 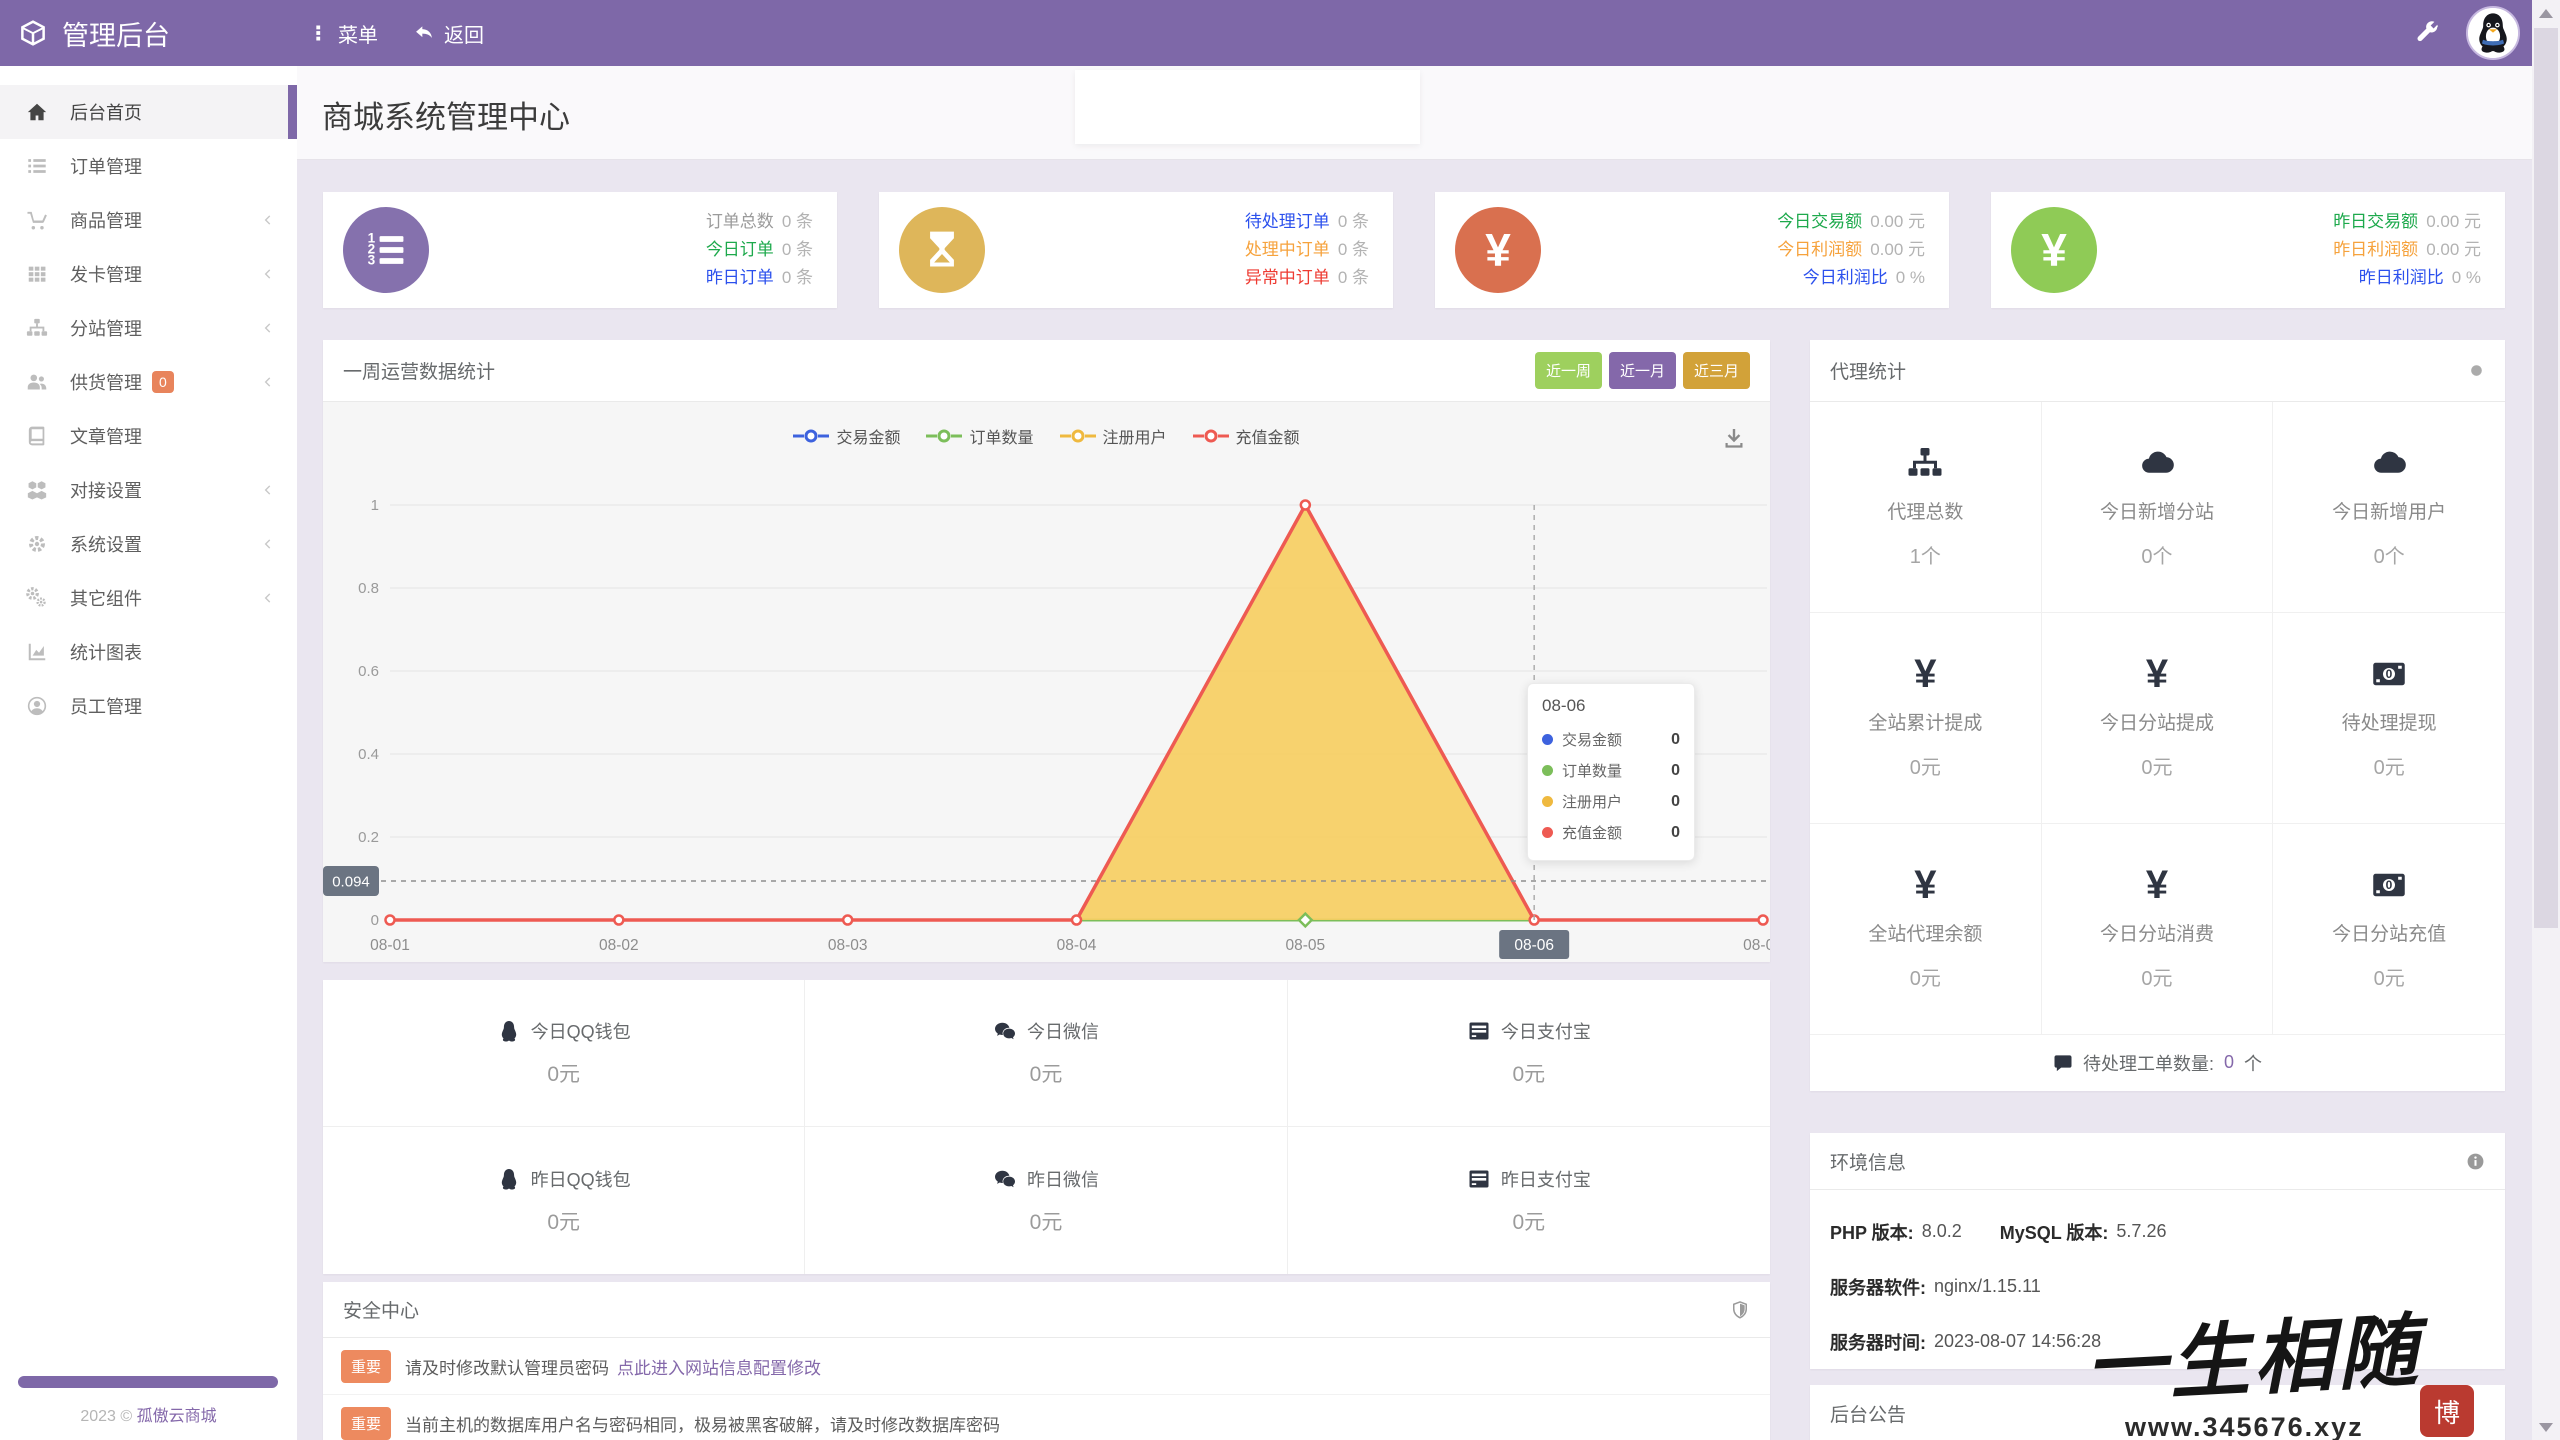 I want to click on security-alert: 重要 请及时修改默认管理员密码 点此进入网站信息配置修改, so click(x=1046, y=1366).